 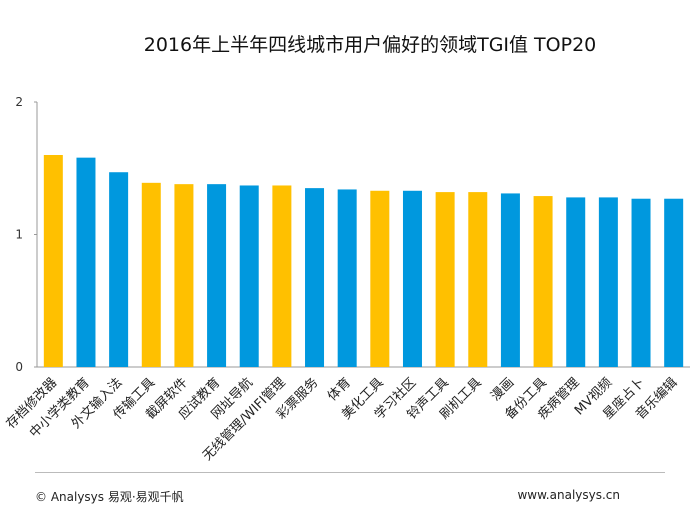 I want to click on x-tick-label: 体育, so click(x=339, y=390).